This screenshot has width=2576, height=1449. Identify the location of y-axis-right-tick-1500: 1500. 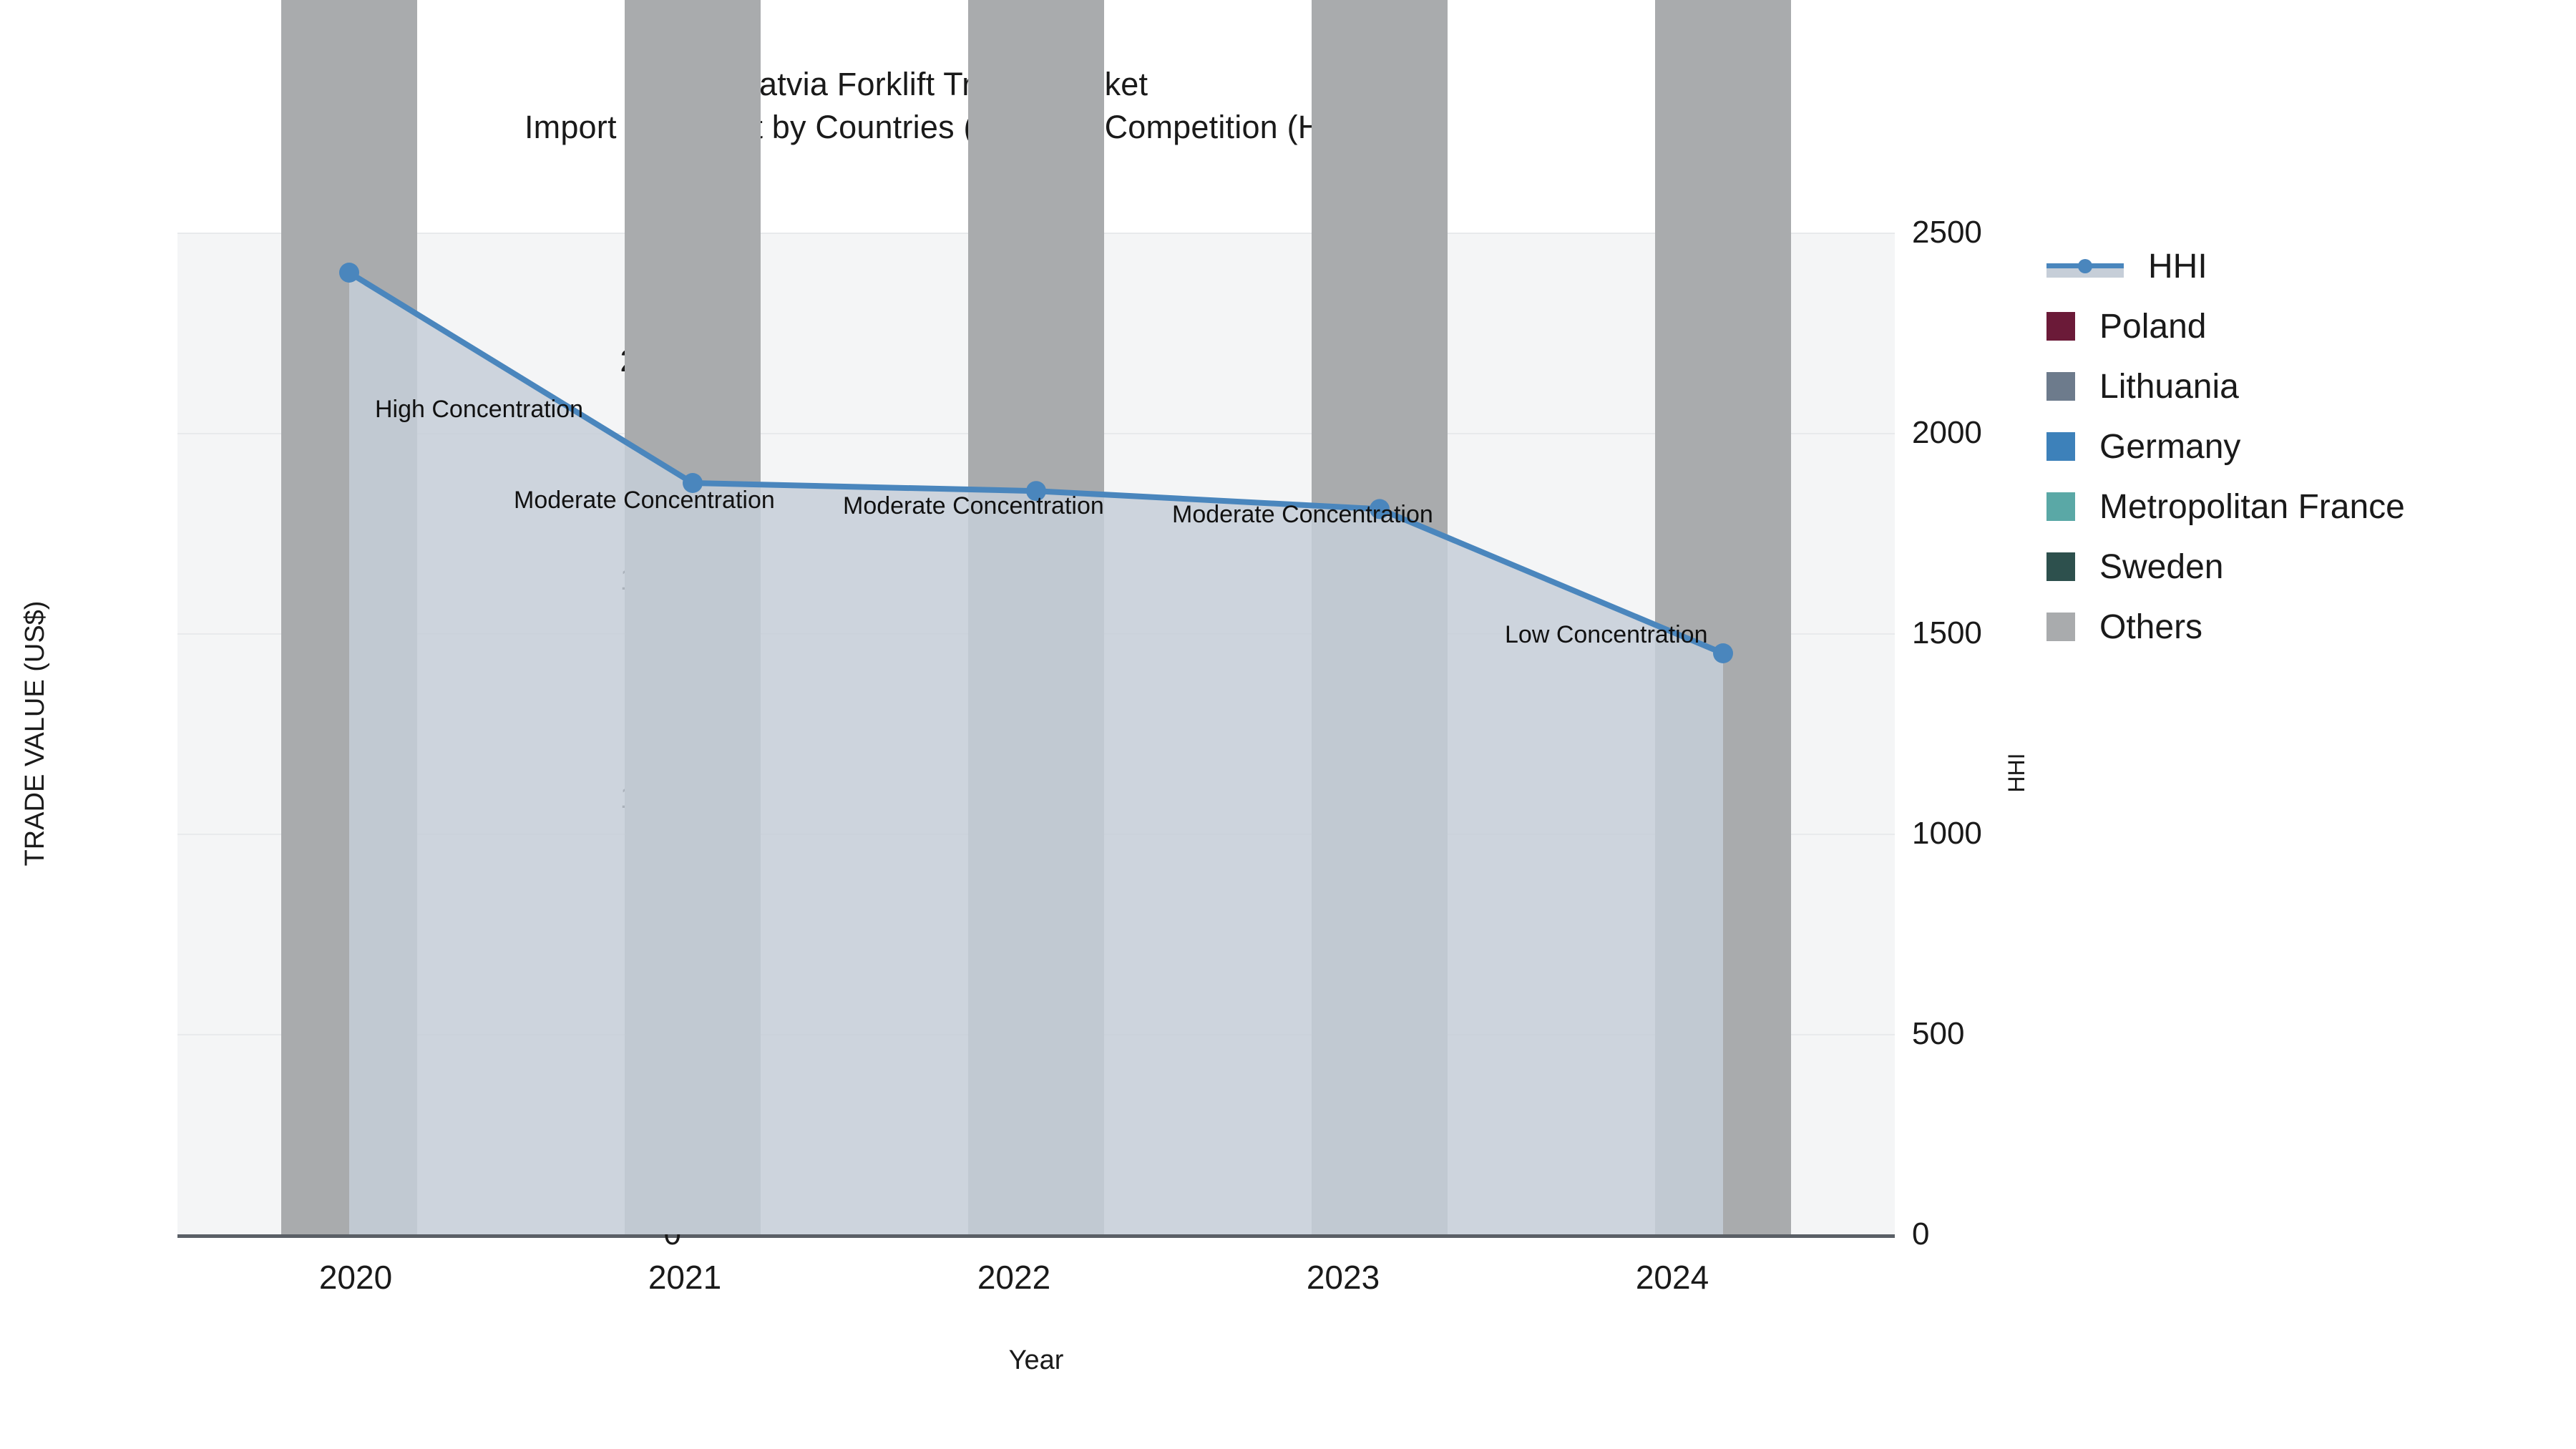
(1947, 632).